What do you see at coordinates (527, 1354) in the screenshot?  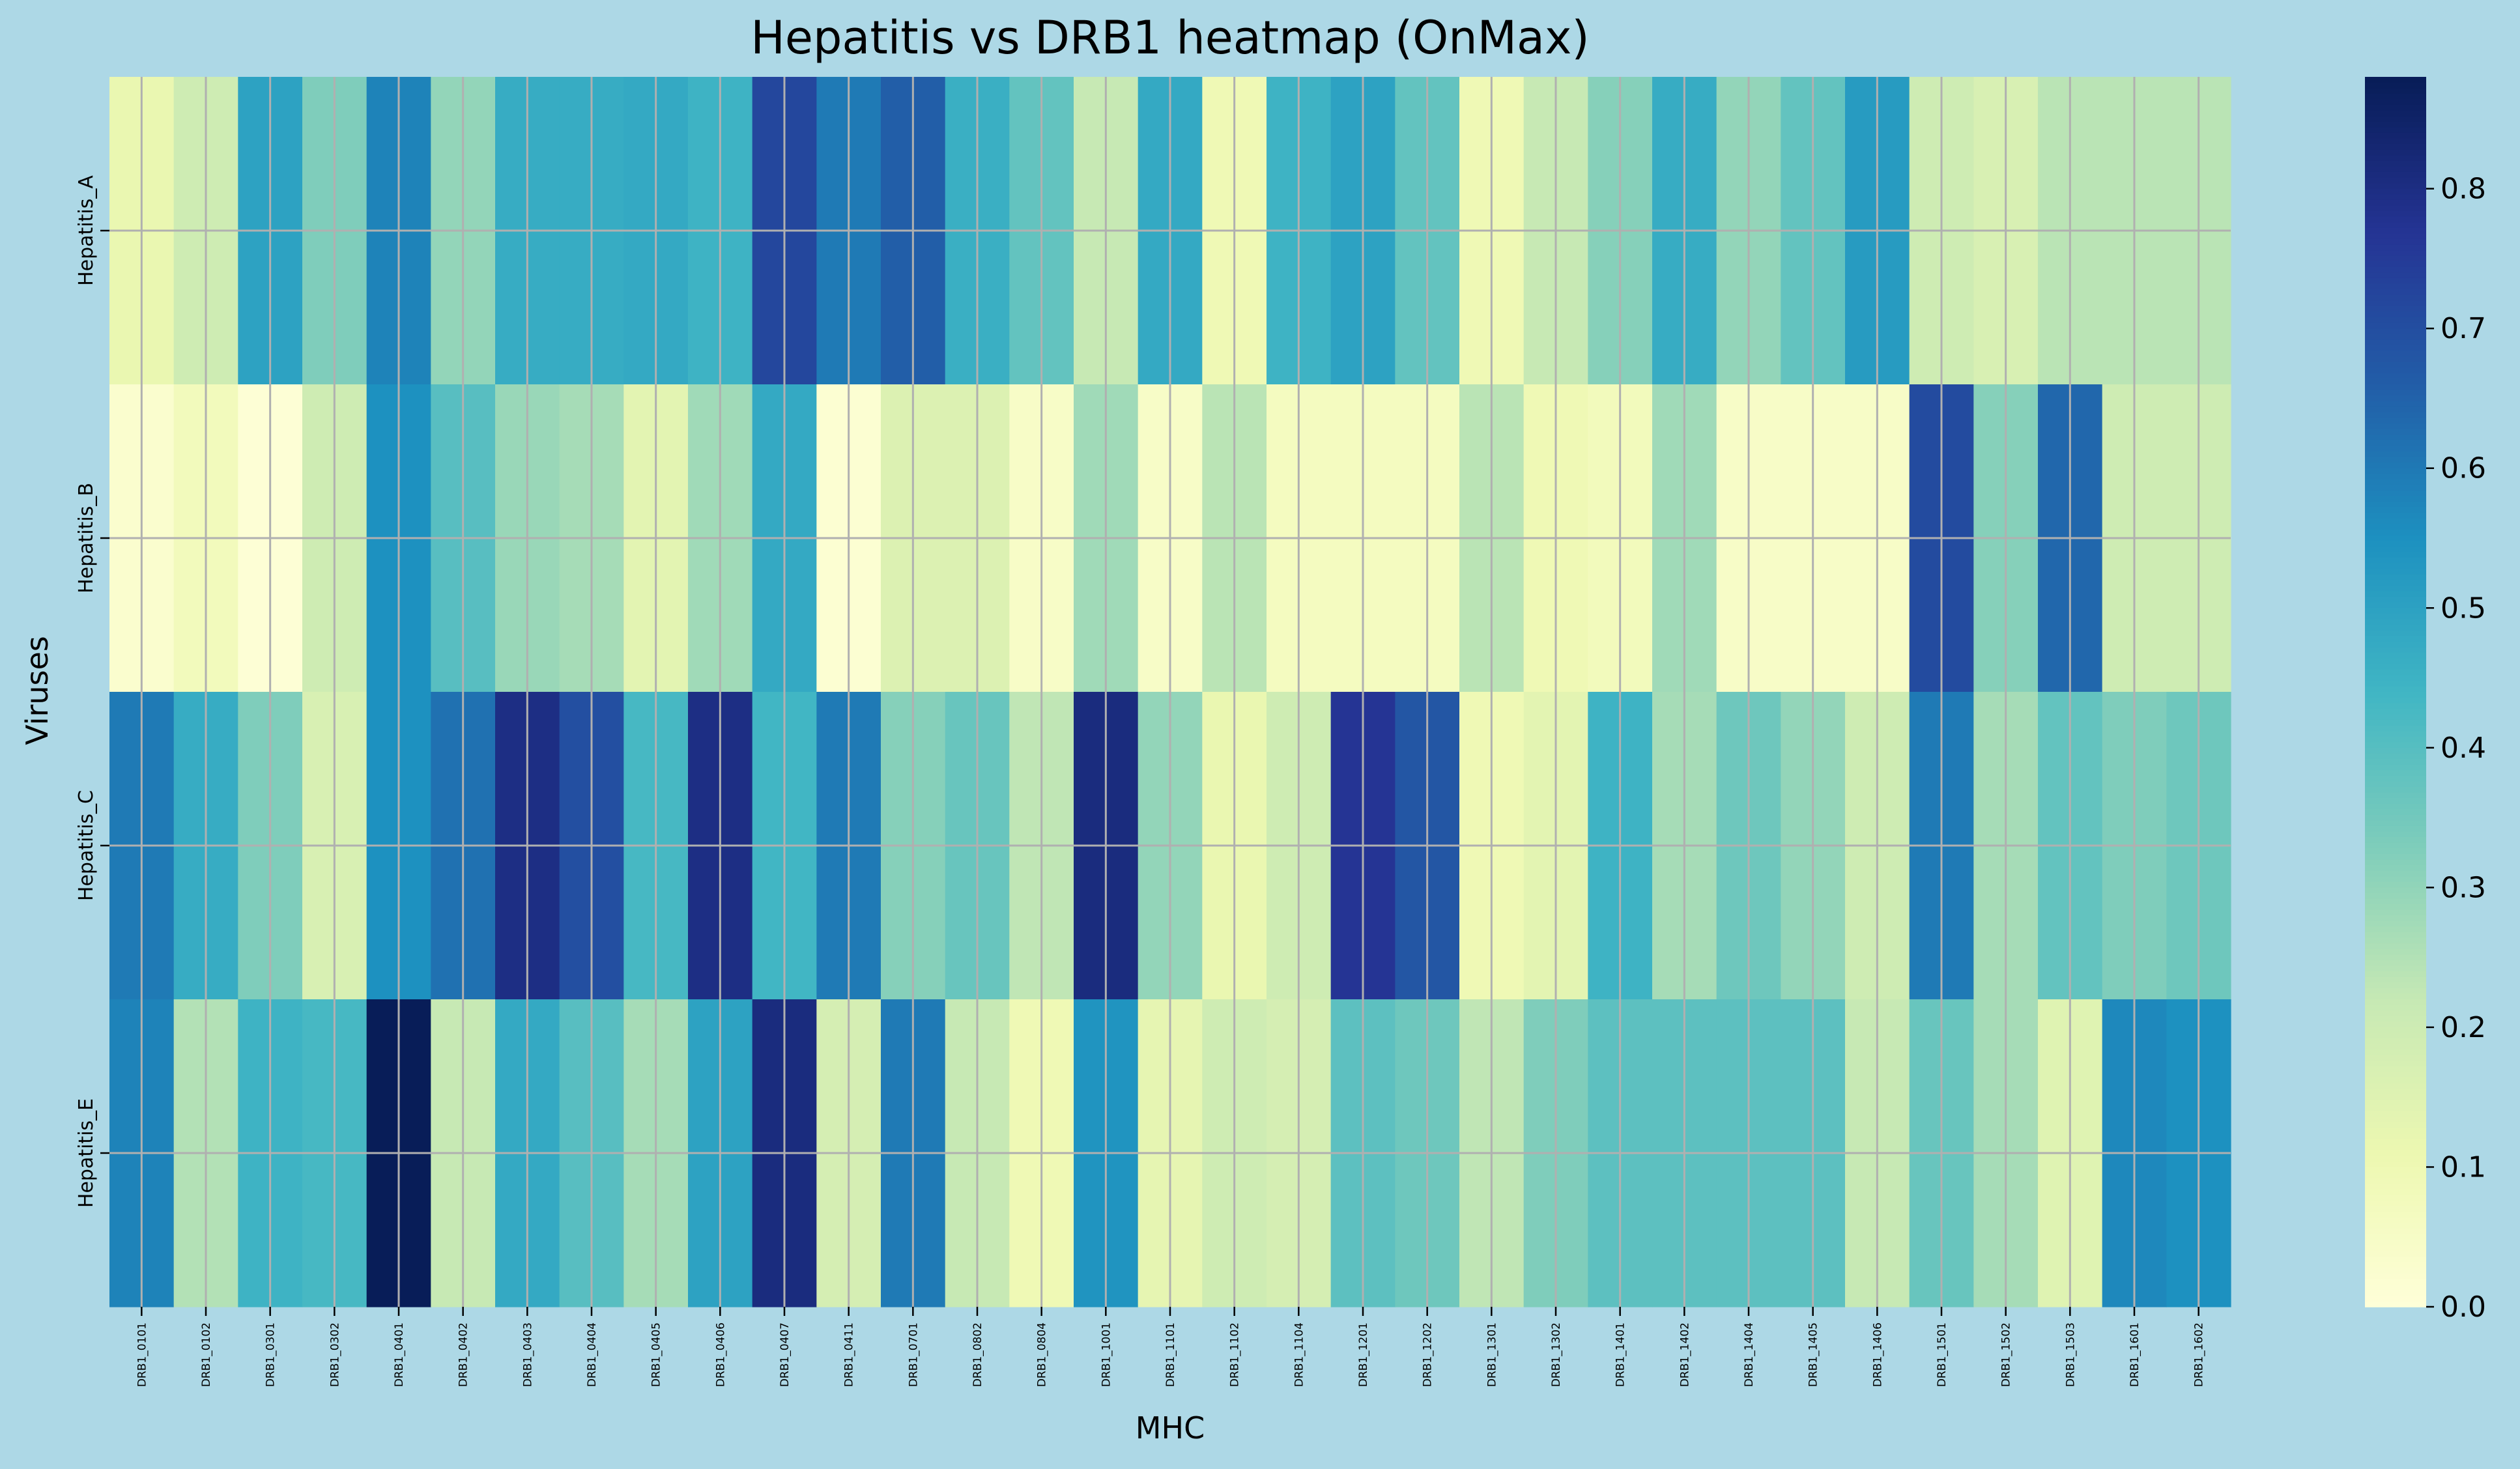 I see `x-tick-label: DRB1_0403` at bounding box center [527, 1354].